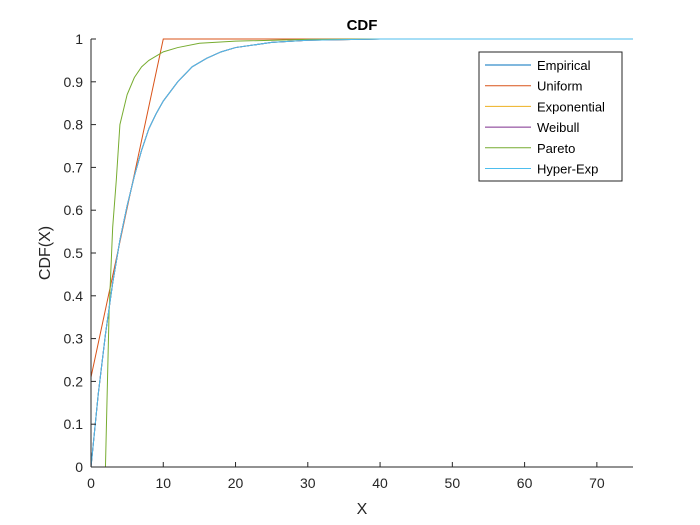 The image size is (700, 525). What do you see at coordinates (236, 483) in the screenshot?
I see `x-tick-label: 20` at bounding box center [236, 483].